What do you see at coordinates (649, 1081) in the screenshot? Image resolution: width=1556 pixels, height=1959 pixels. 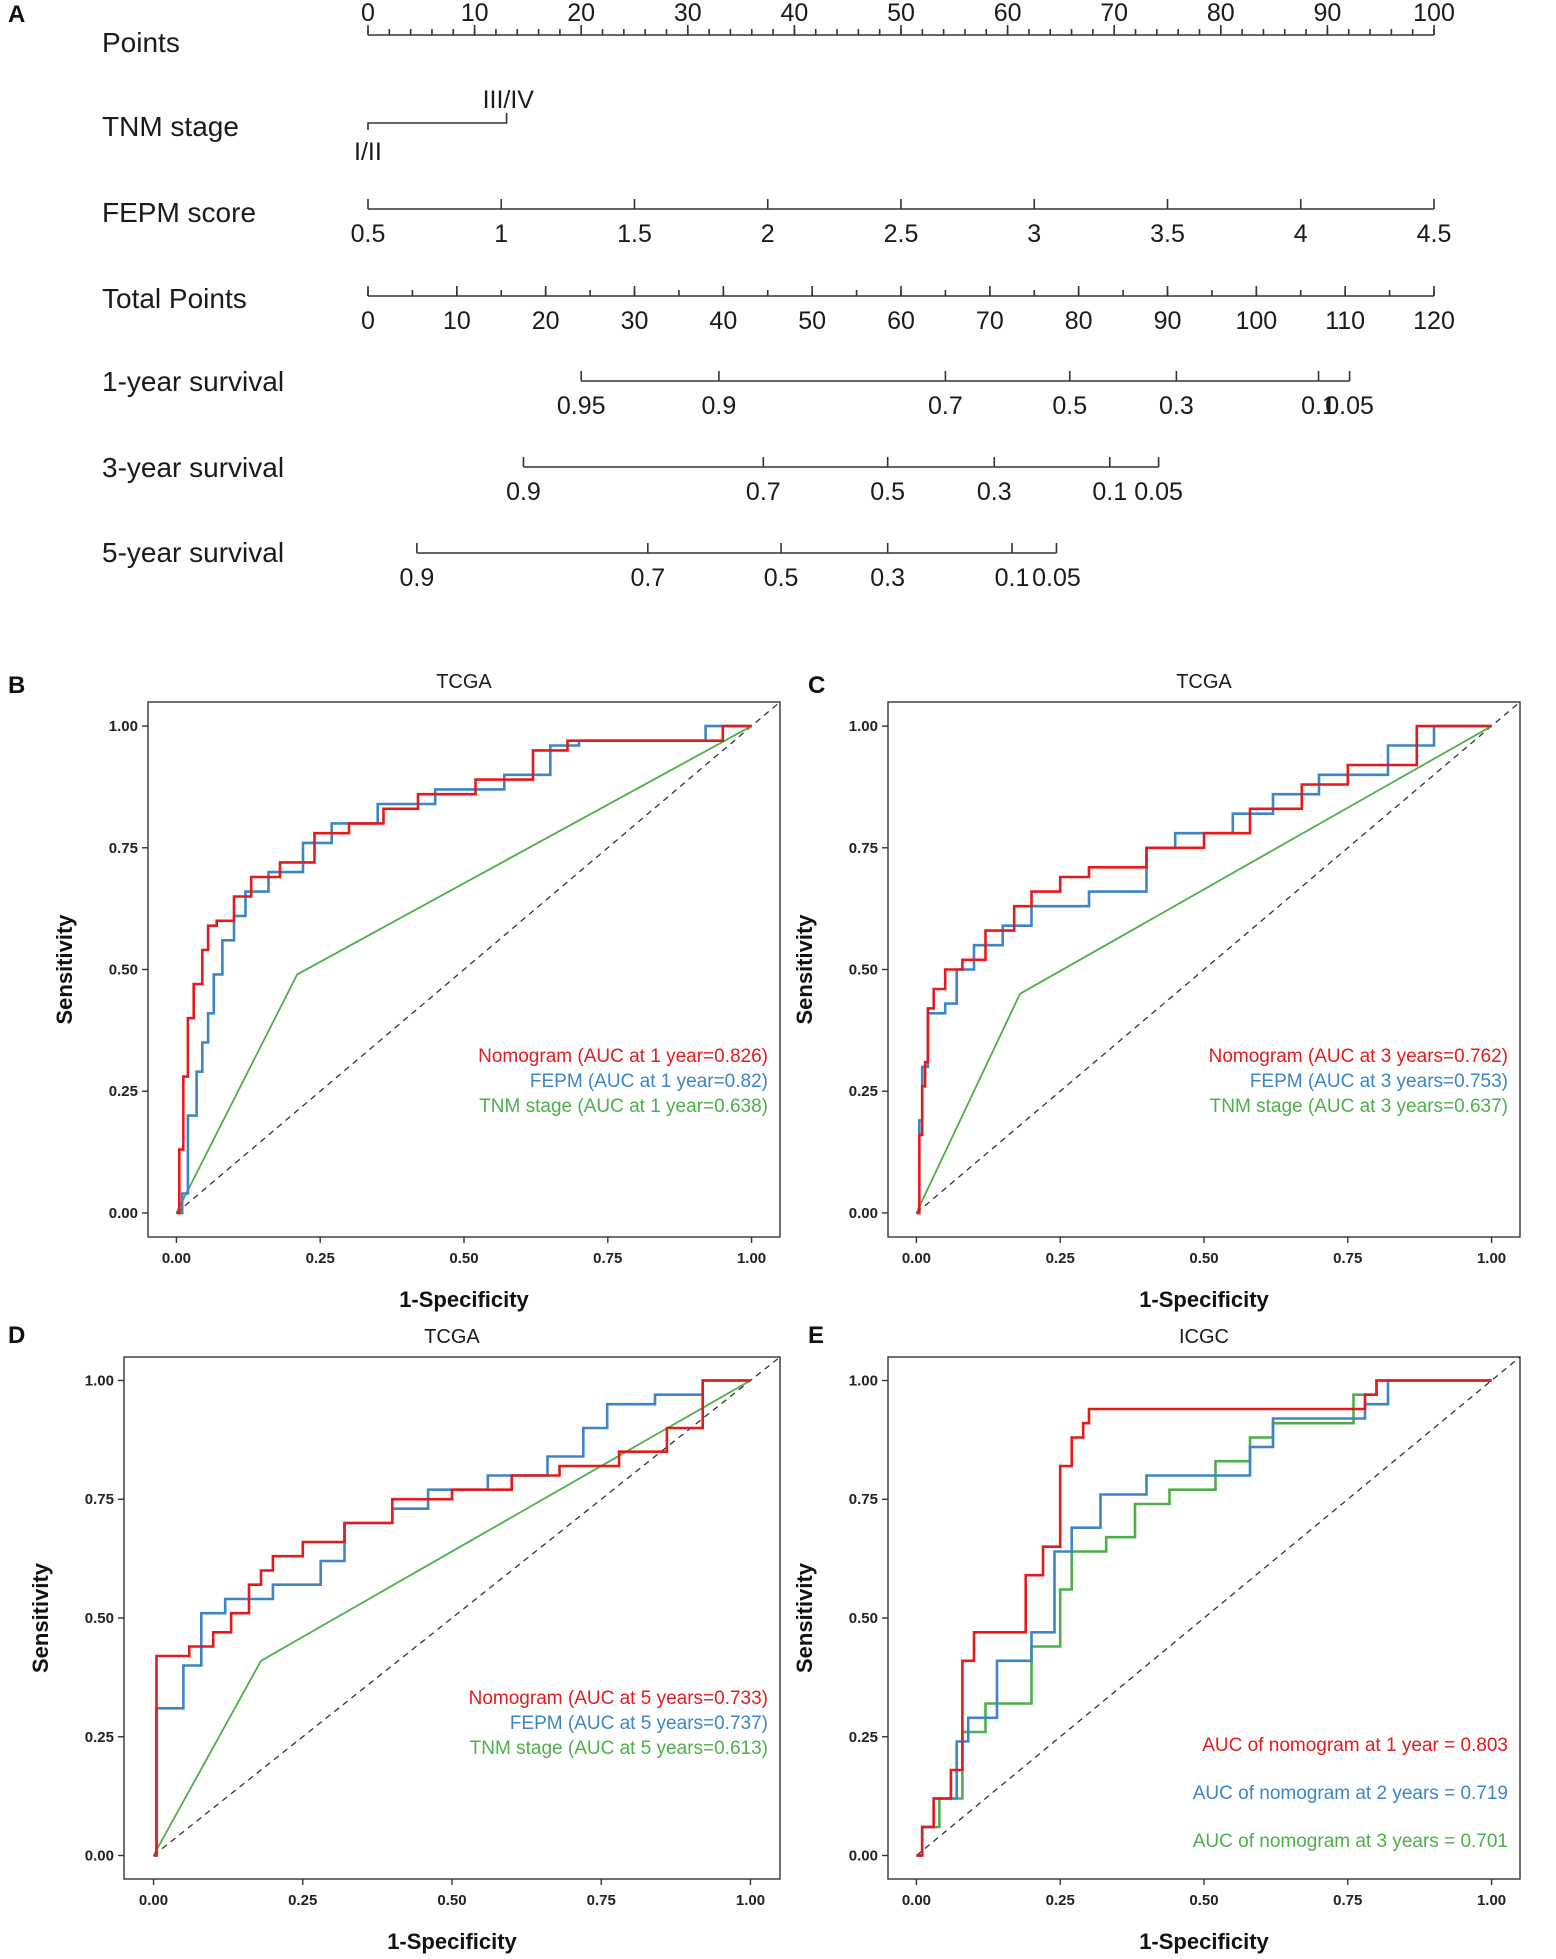 I see `legend-entry: FEPM (AUC at 1 year=0.82)` at bounding box center [649, 1081].